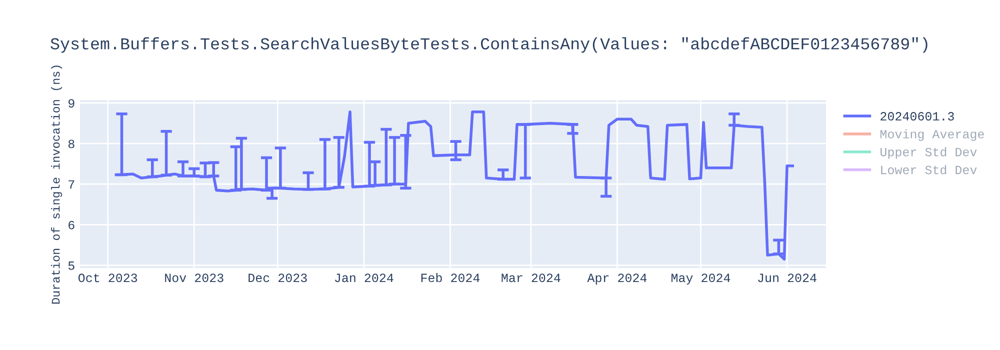 The image size is (1000, 350). I want to click on x-tick-label: Jun 2024, so click(787, 278).